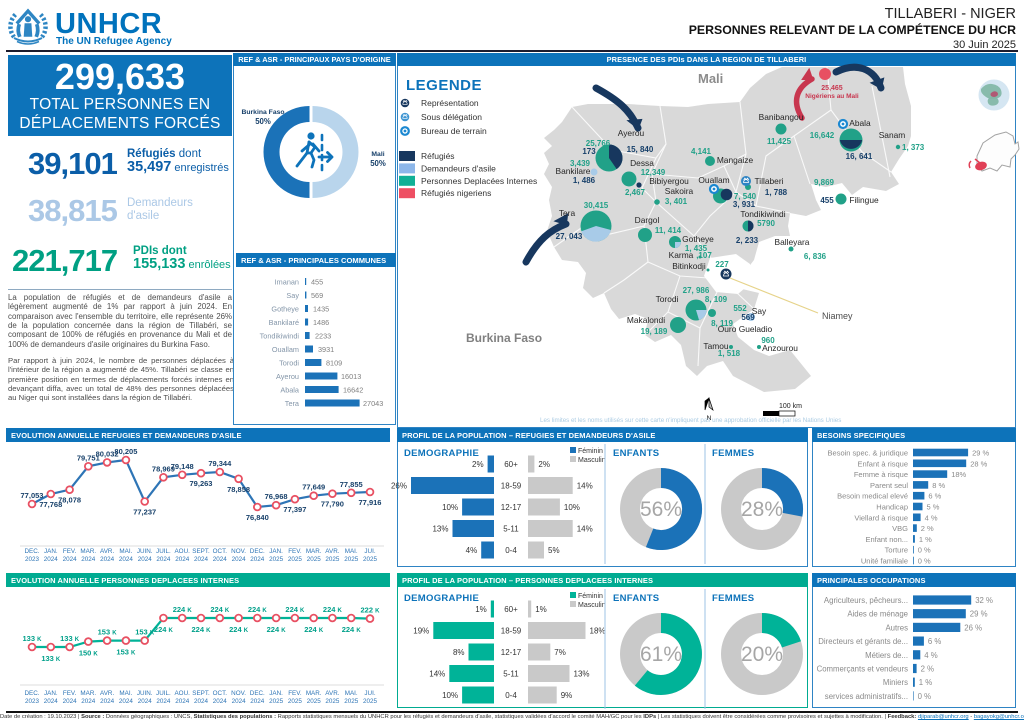 Image resolution: width=1024 pixels, height=724 pixels. Describe the element at coordinates (201, 483) in the screenshot. I see `svg-text: 79,263` at that location.